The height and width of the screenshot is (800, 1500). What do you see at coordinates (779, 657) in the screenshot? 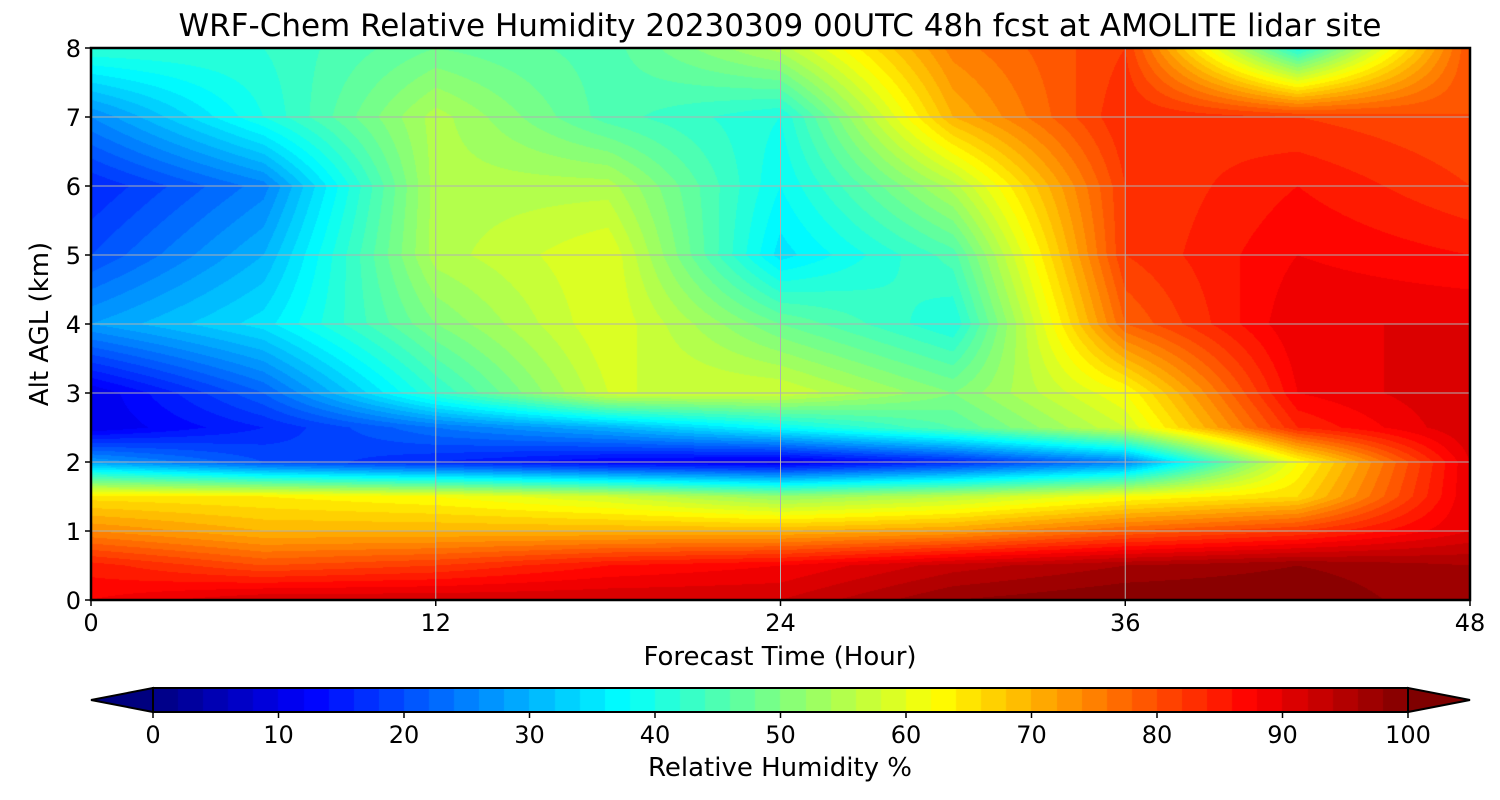
I see `x-axis-label: Forecast Time (Hour)` at bounding box center [779, 657].